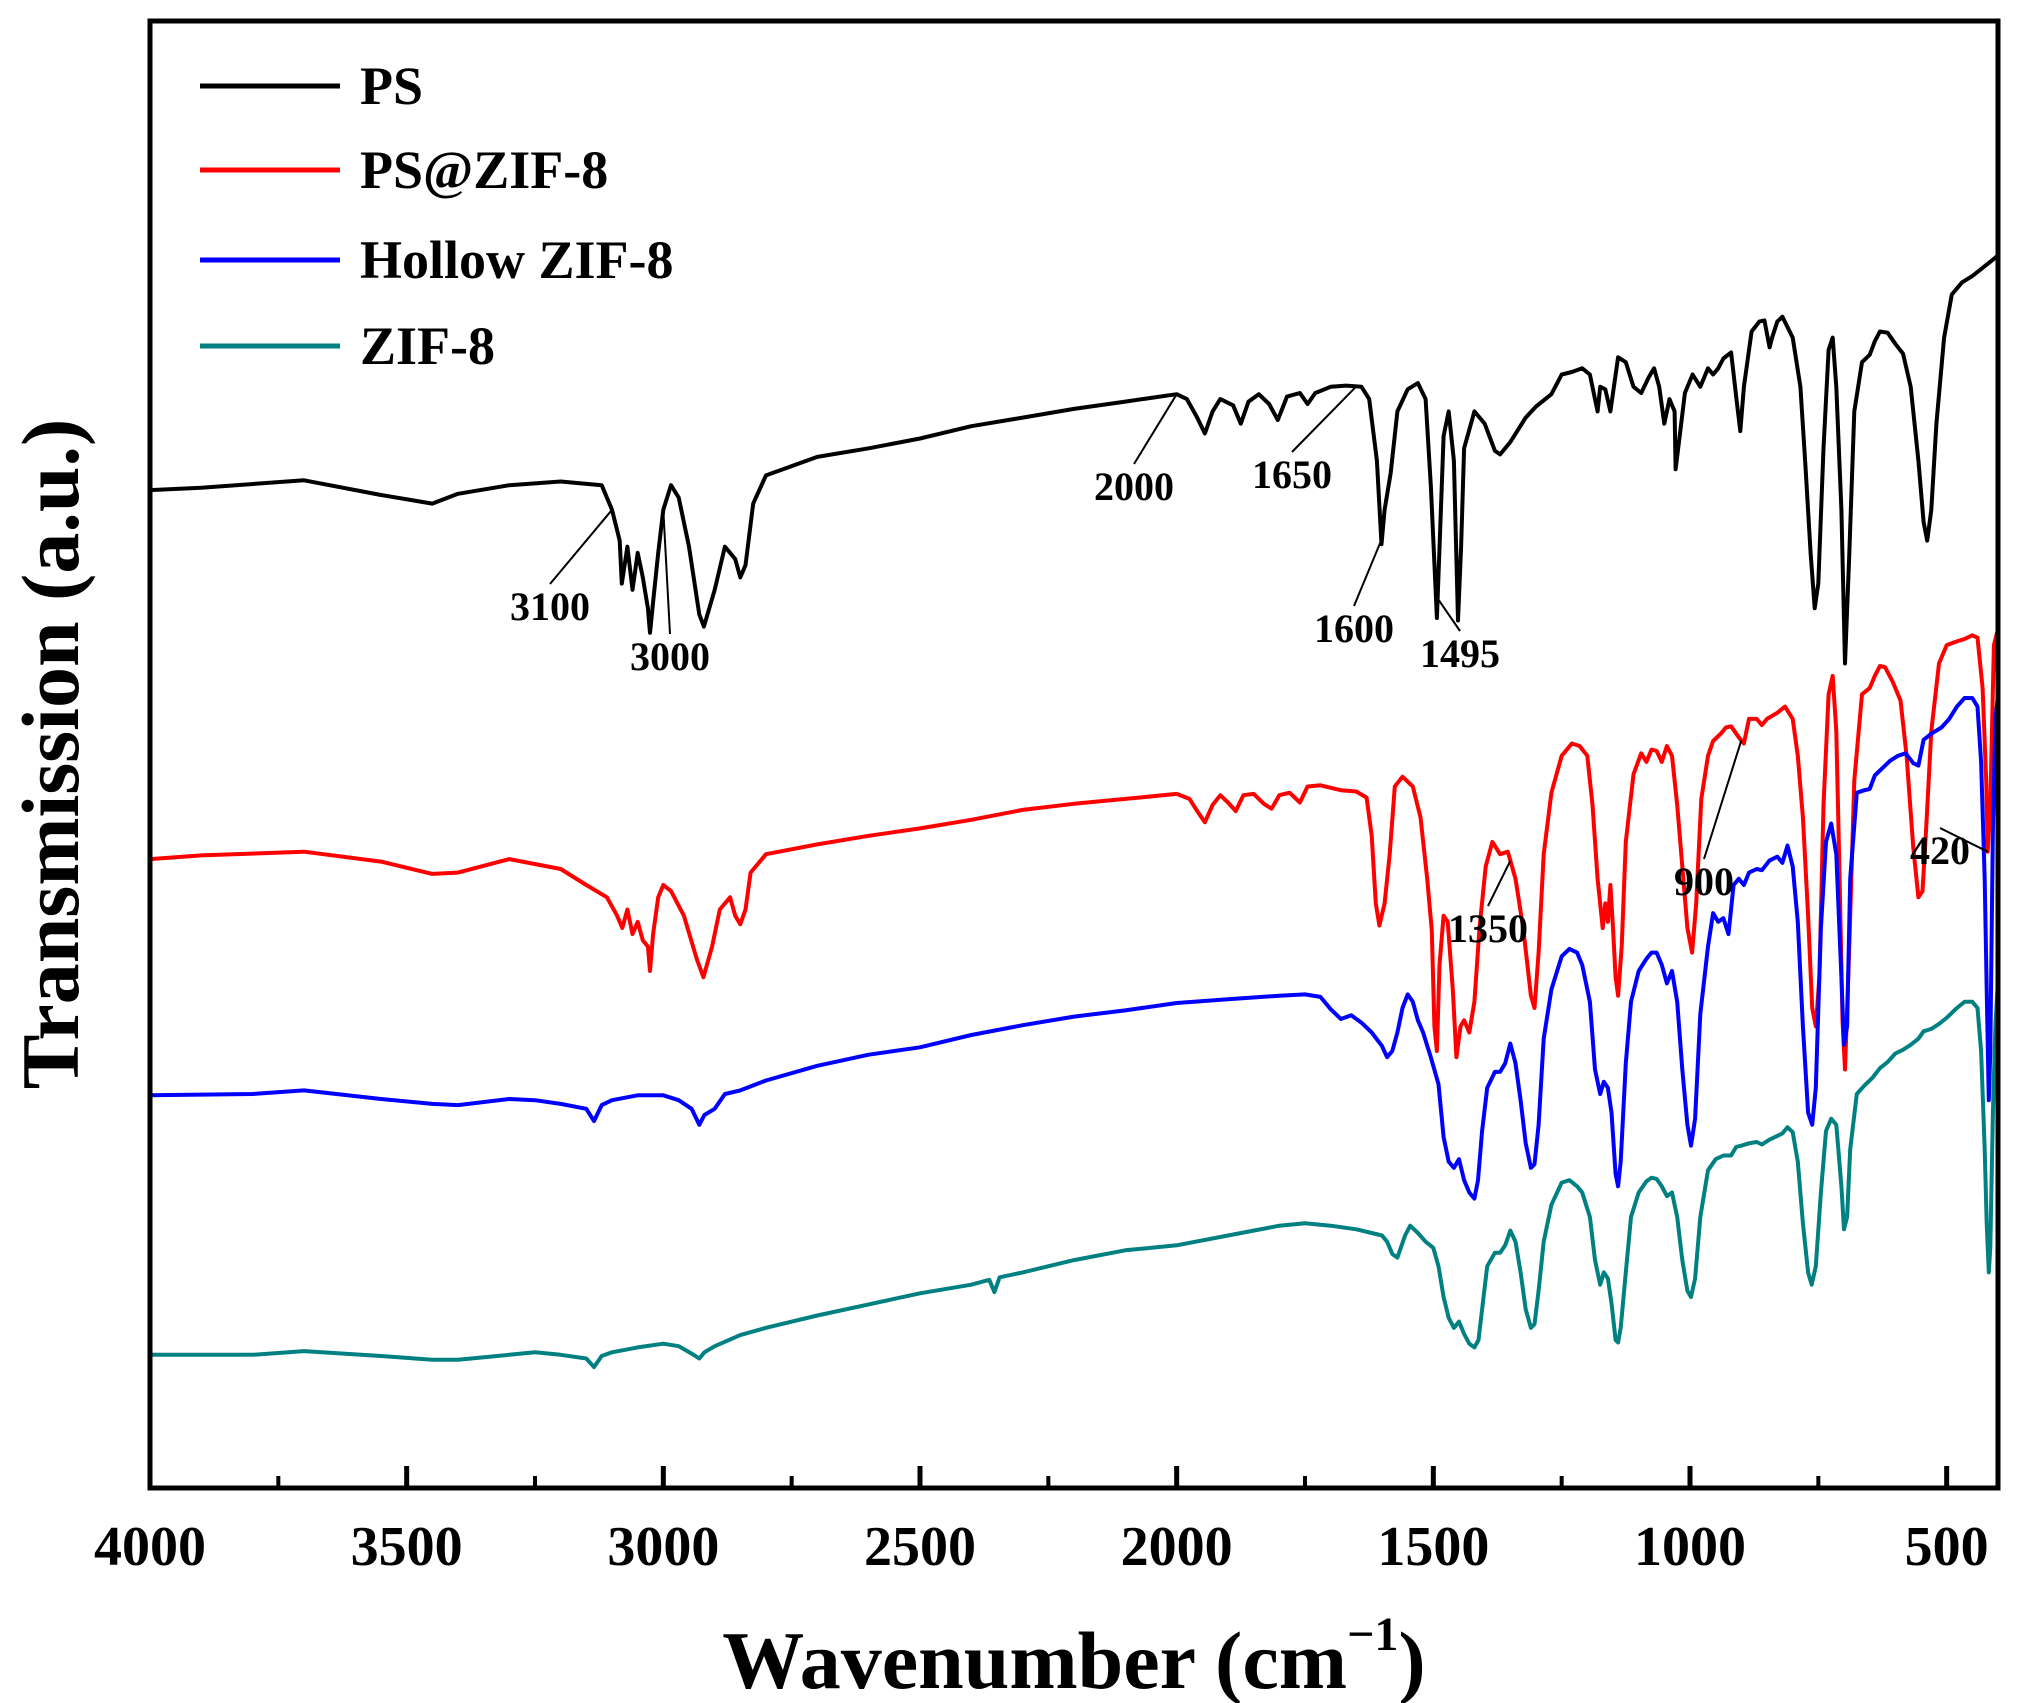 The height and width of the screenshot is (1703, 2022). I want to click on legend-label-zif8: ZIF-8, so click(427, 346).